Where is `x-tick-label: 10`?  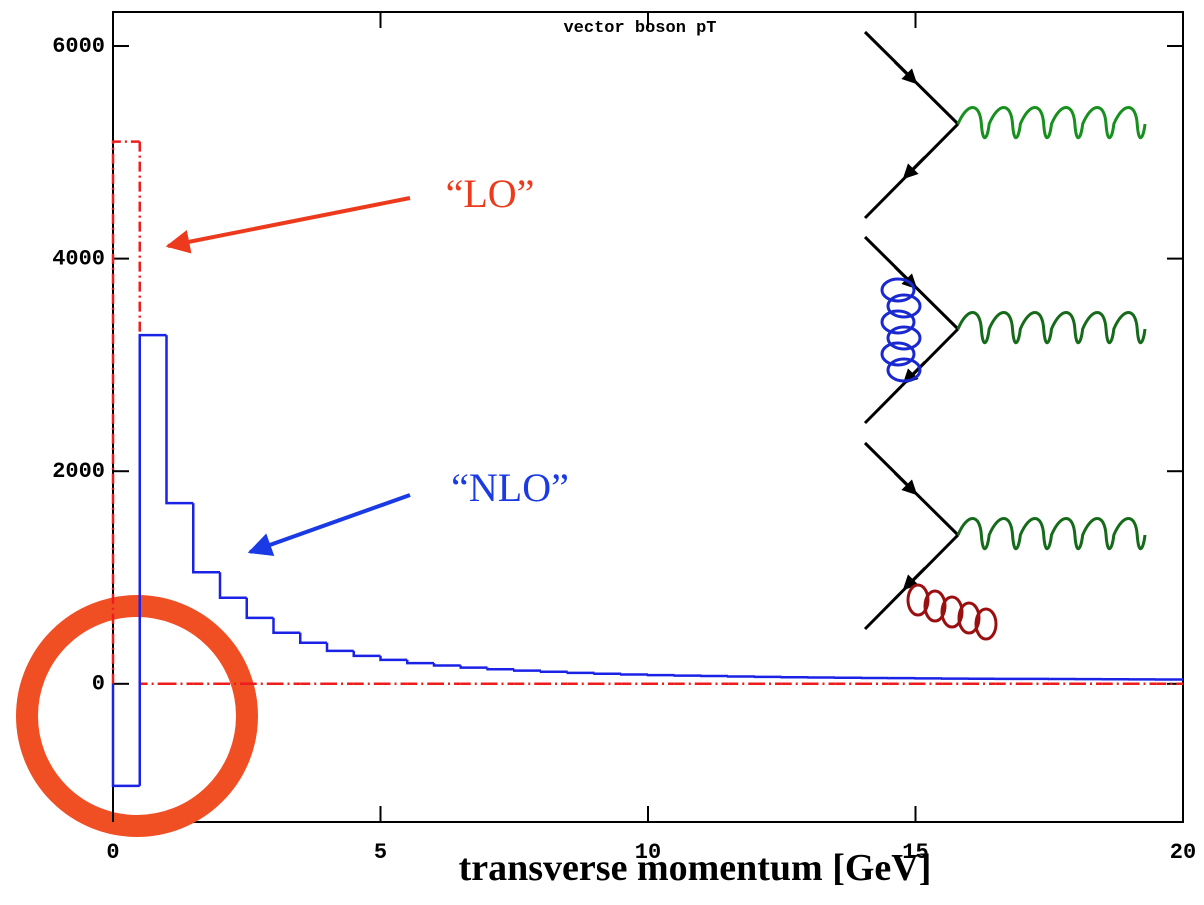 x-tick-label: 10 is located at coordinates (648, 852).